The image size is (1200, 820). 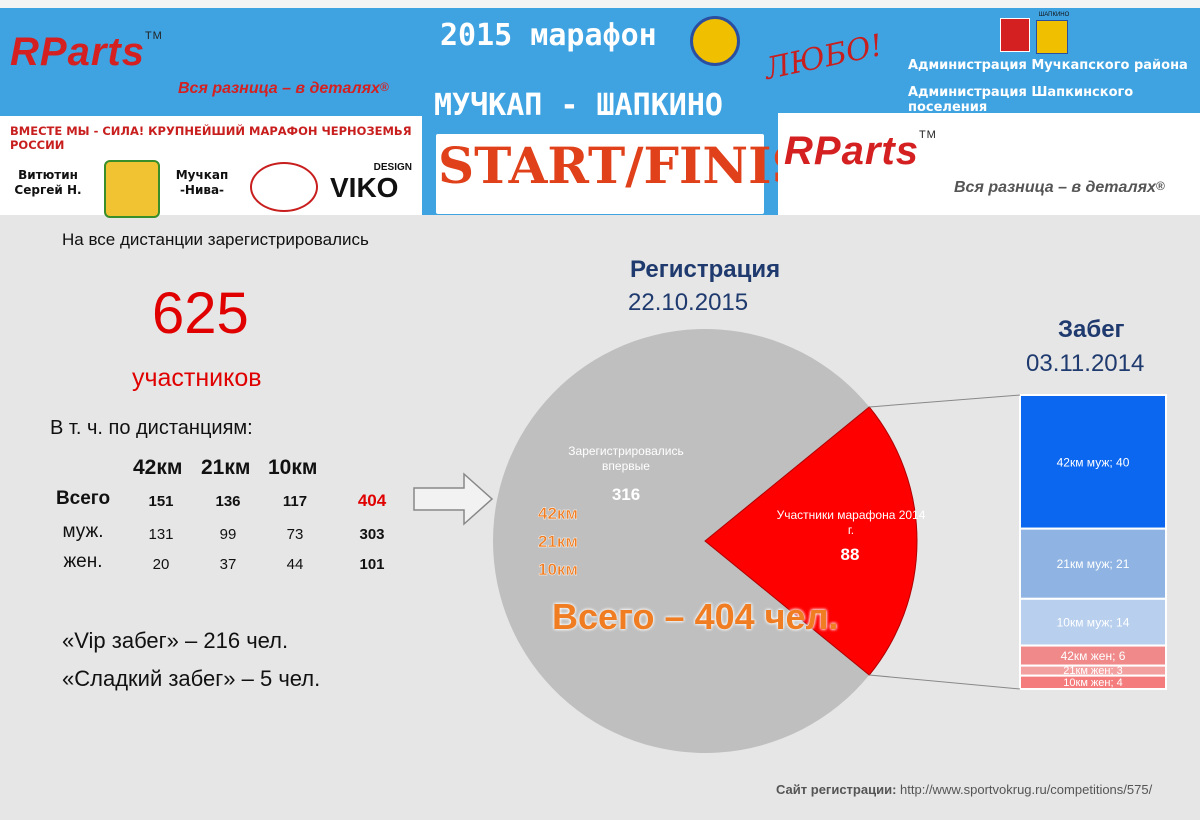 What do you see at coordinates (1091, 329) in the screenshot?
I see `bar-title: Забег` at bounding box center [1091, 329].